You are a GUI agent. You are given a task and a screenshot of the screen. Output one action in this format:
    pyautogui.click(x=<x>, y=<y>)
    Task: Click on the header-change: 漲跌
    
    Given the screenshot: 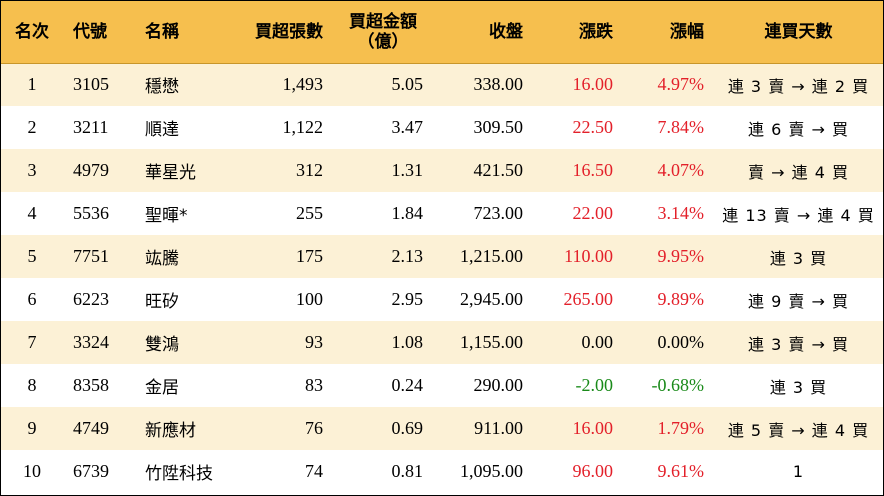 What is the action you would take?
    pyautogui.click(x=578, y=32)
    